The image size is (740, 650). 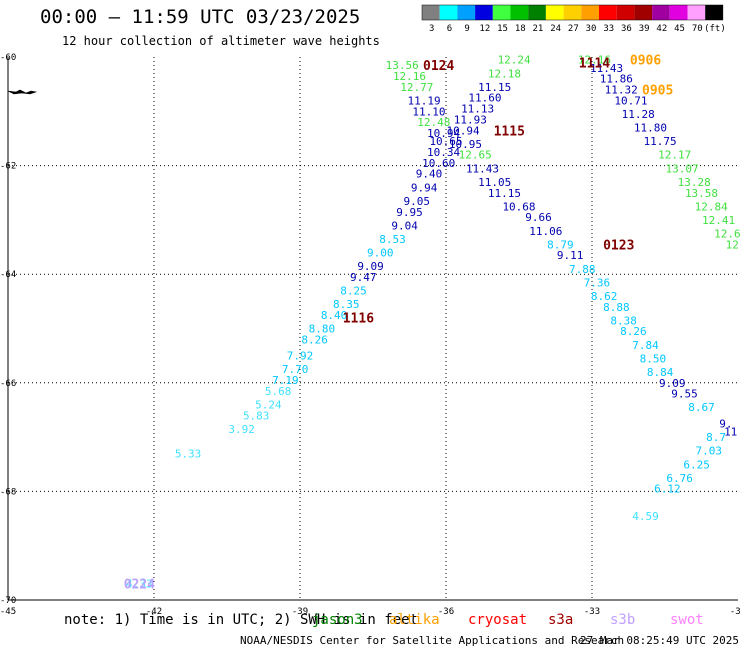 What do you see at coordinates (509, 131) in the screenshot?
I see `pass-time-label: 1115` at bounding box center [509, 131].